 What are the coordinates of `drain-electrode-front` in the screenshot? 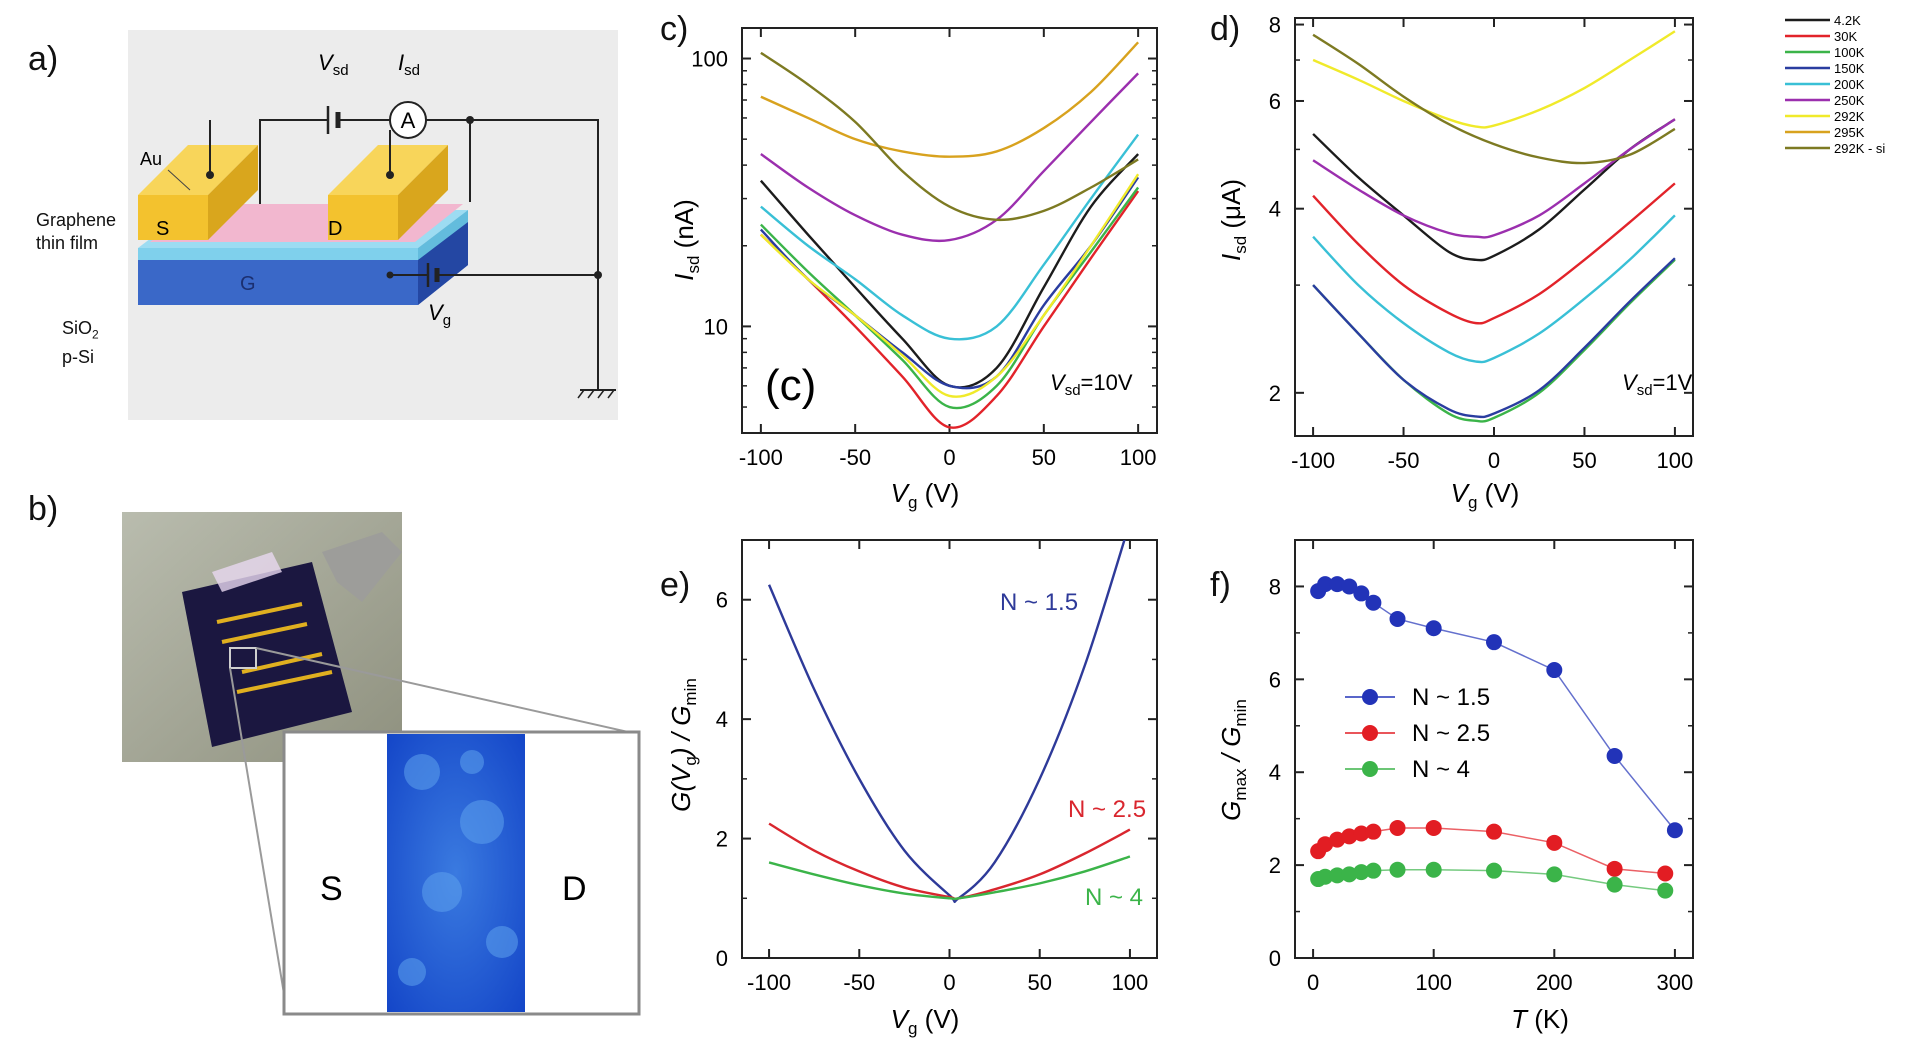 It's located at (363, 217).